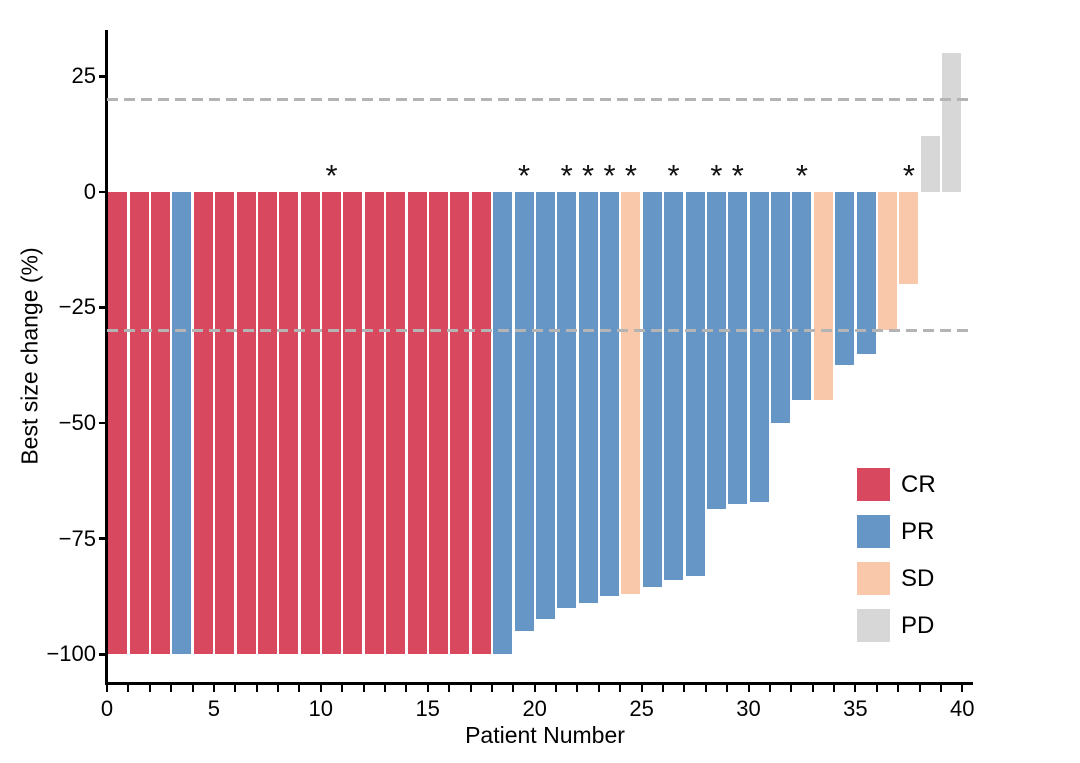  Describe the element at coordinates (331, 175) in the screenshot. I see `asterisk-patient-11: *` at that location.